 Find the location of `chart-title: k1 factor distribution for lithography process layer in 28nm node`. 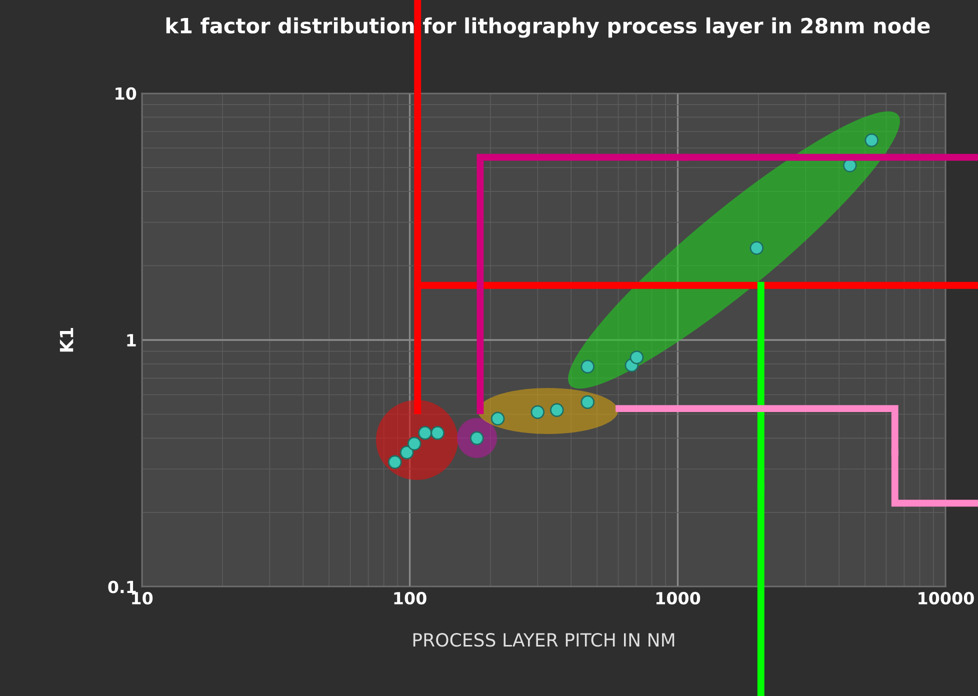

chart-title: k1 factor distribution for lithography process layer in 28nm node is located at coordinates (548, 27).